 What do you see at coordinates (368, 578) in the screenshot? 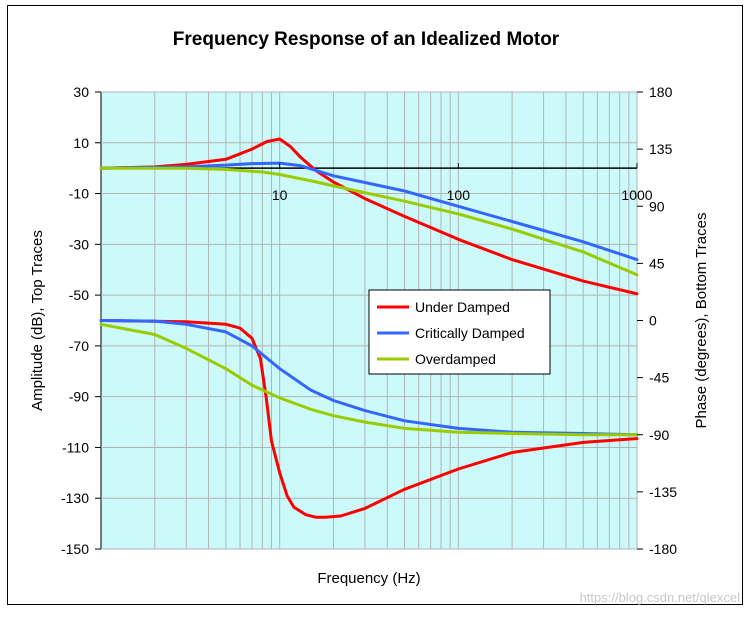
I see `x-axis-title: Frequency (Hz)` at bounding box center [368, 578].